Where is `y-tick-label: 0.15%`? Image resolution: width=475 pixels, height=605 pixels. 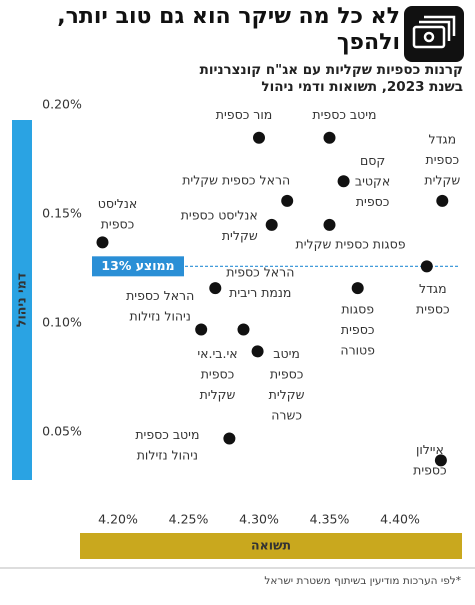
y-tick-label: 0.15% is located at coordinates (62, 213).